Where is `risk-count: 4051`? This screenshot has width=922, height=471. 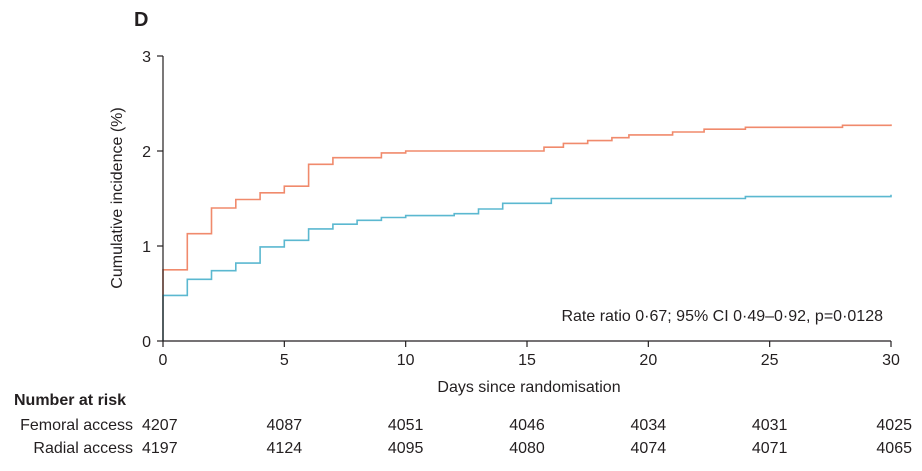
risk-count: 4051 is located at coordinates (406, 425).